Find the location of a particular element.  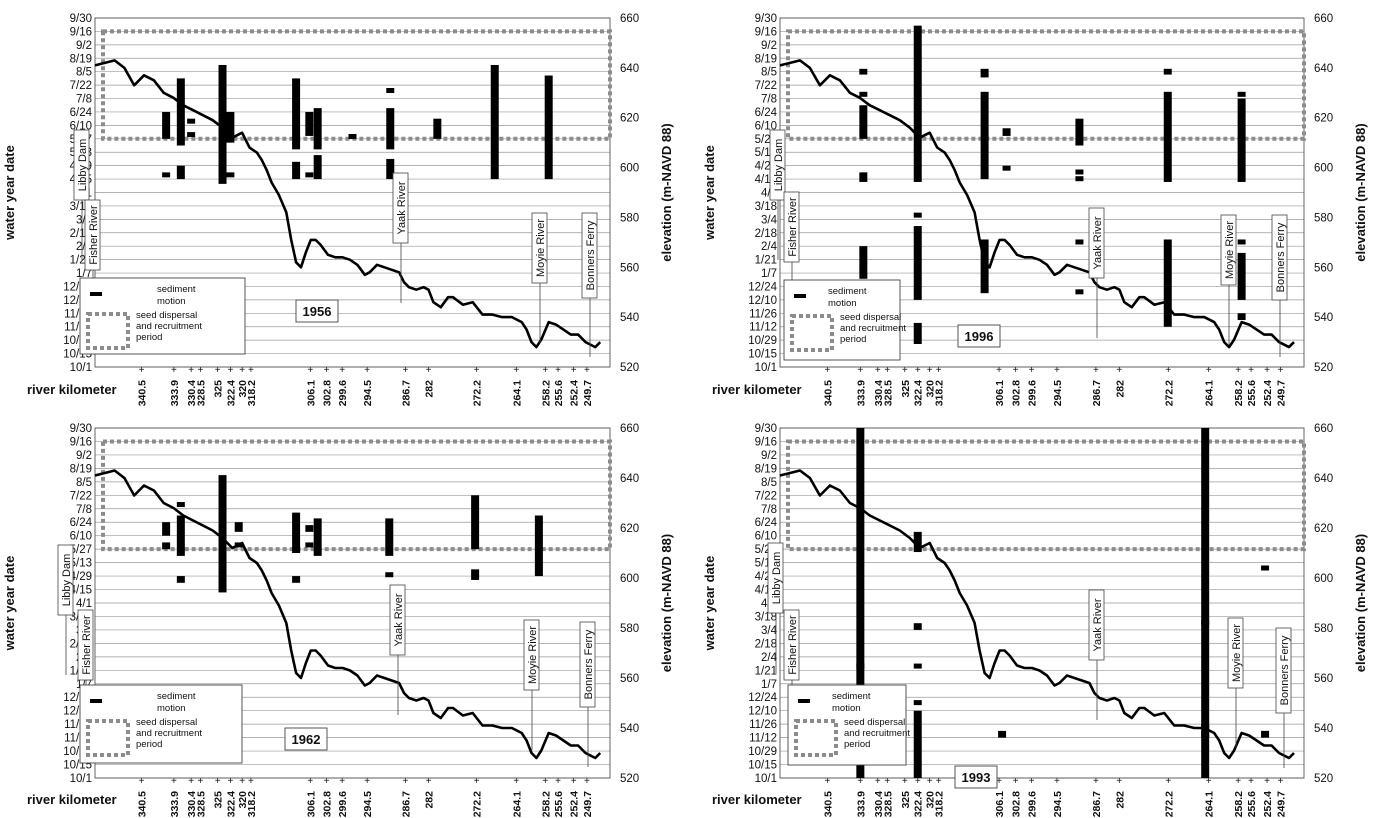

year-label: 1956 is located at coordinates (317, 311).